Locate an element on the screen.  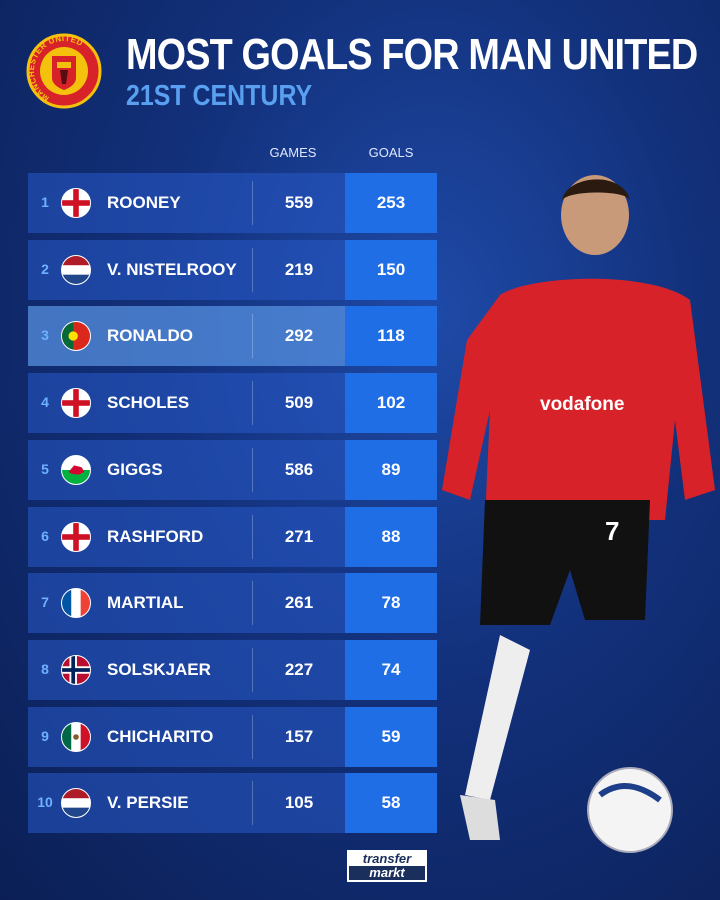
player-name: GIGGS is located at coordinates (135, 469).